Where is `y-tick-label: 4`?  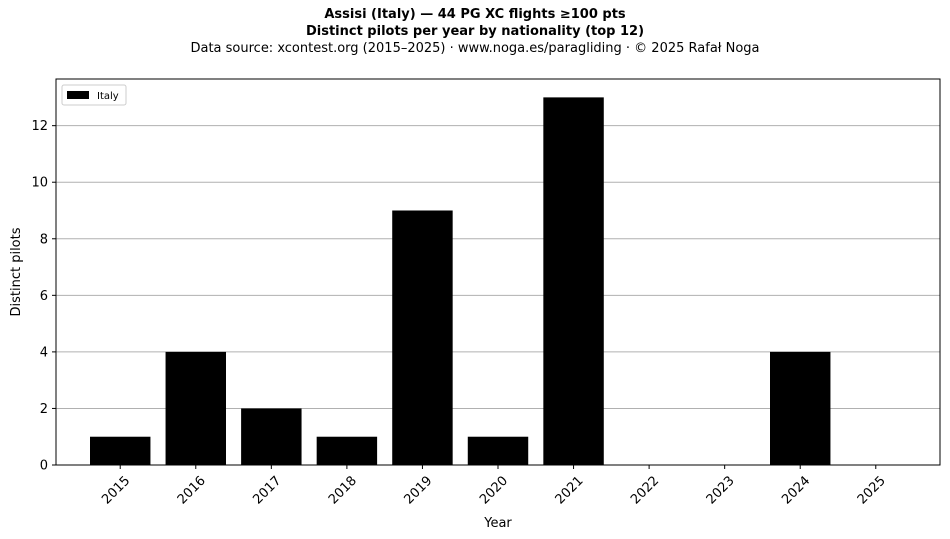 y-tick-label: 4 is located at coordinates (44, 352).